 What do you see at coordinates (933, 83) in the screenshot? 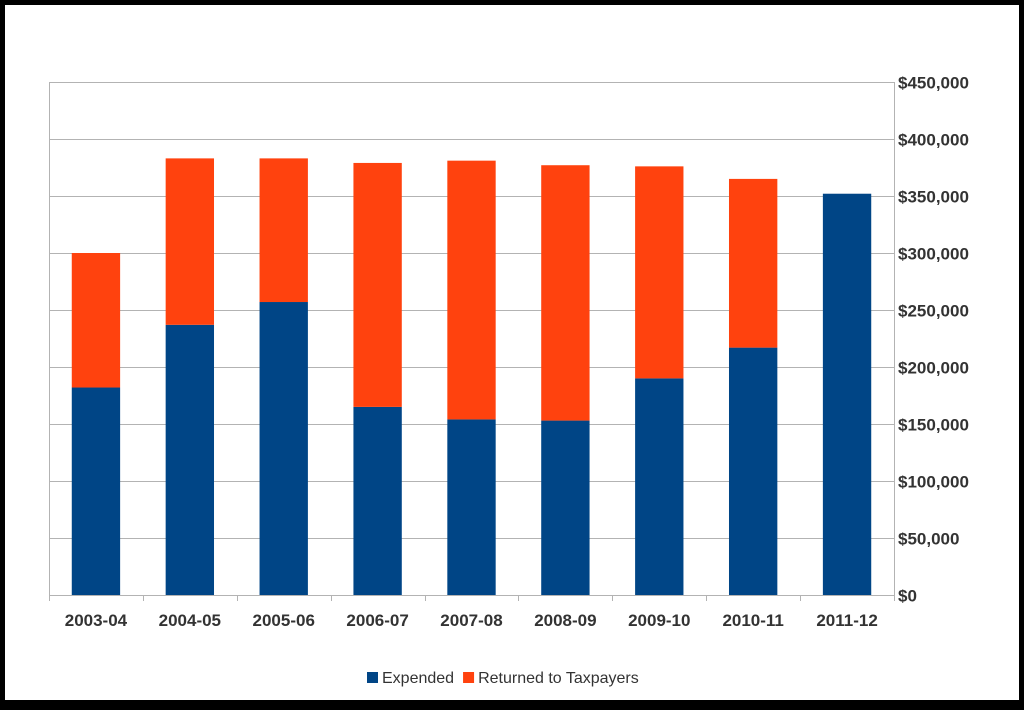
I see `y-tick-label: $450,000` at bounding box center [933, 83].